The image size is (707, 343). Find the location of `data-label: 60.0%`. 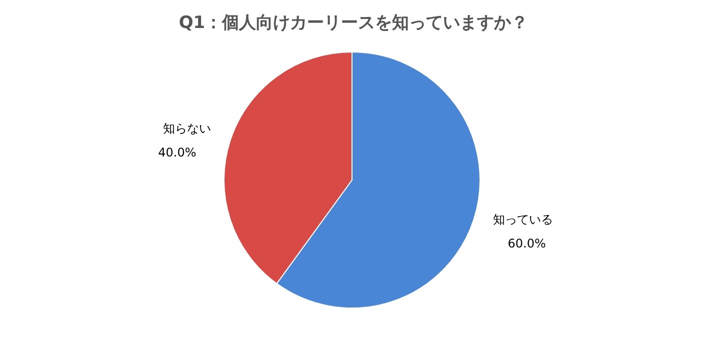

data-label: 60.0% is located at coordinates (527, 243).